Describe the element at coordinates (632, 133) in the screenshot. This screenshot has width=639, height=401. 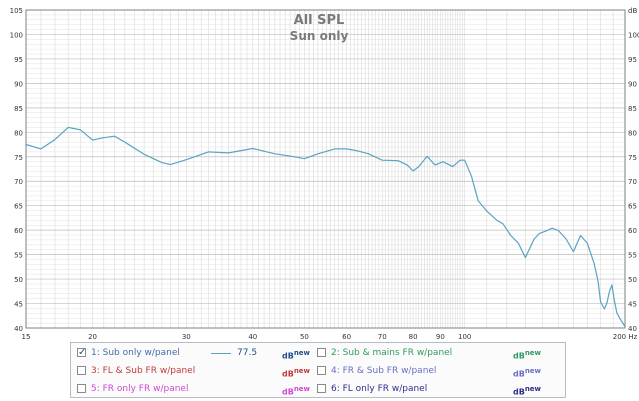
I see `y-tick-label-right: 80` at that location.